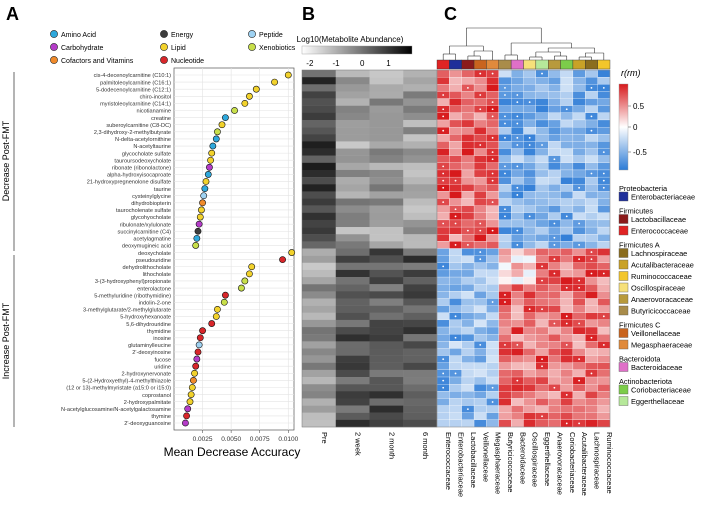  What do you see at coordinates (547, 459) in the screenshot?
I see `family-label: Eggerthellaceae` at bounding box center [547, 459].